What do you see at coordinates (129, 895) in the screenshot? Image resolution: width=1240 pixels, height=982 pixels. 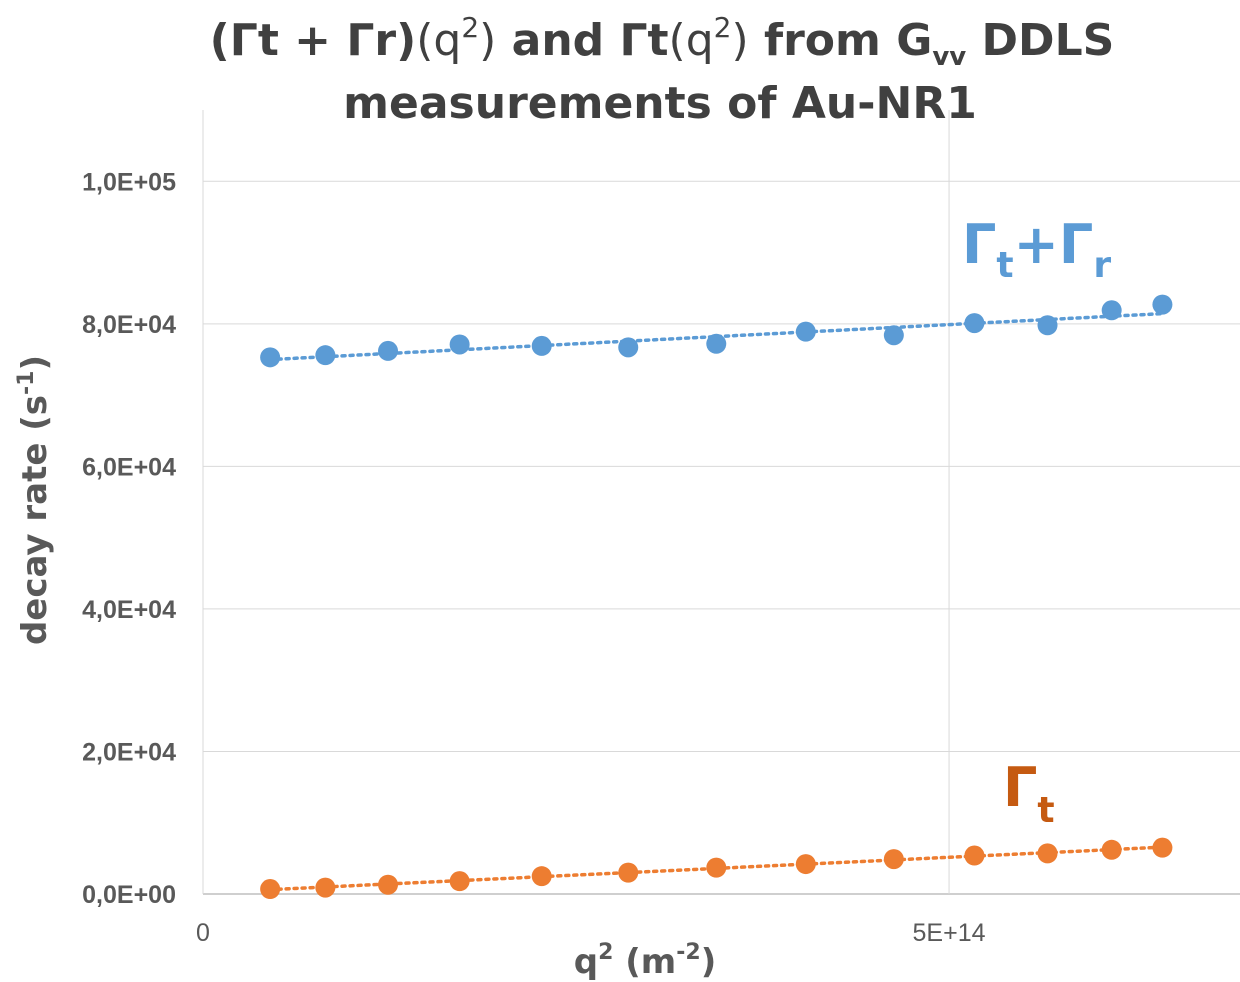 I see `y-tick-label: 0,0E+00` at bounding box center [129, 895].